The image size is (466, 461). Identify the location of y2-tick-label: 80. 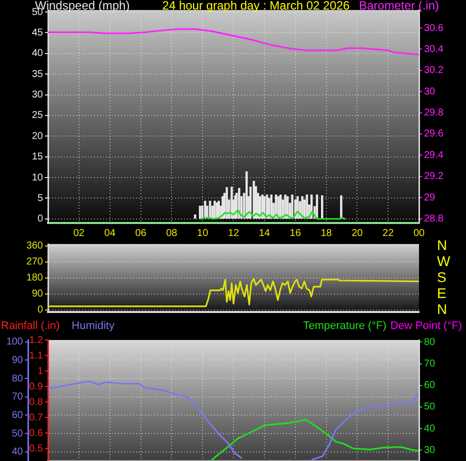
(430, 342).